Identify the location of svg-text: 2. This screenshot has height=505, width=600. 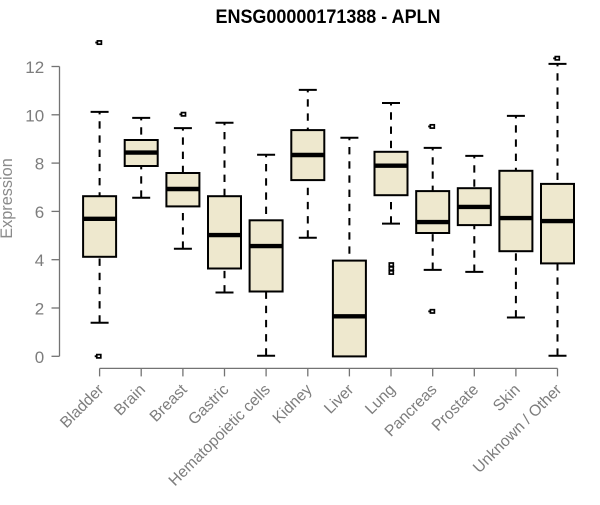
(39, 309).